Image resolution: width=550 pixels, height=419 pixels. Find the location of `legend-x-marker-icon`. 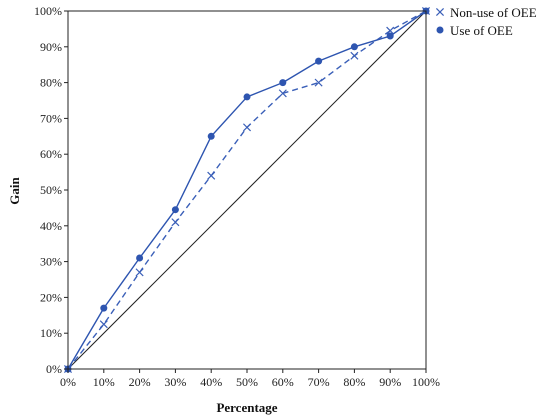

legend-x-marker-icon is located at coordinates (440, 12).